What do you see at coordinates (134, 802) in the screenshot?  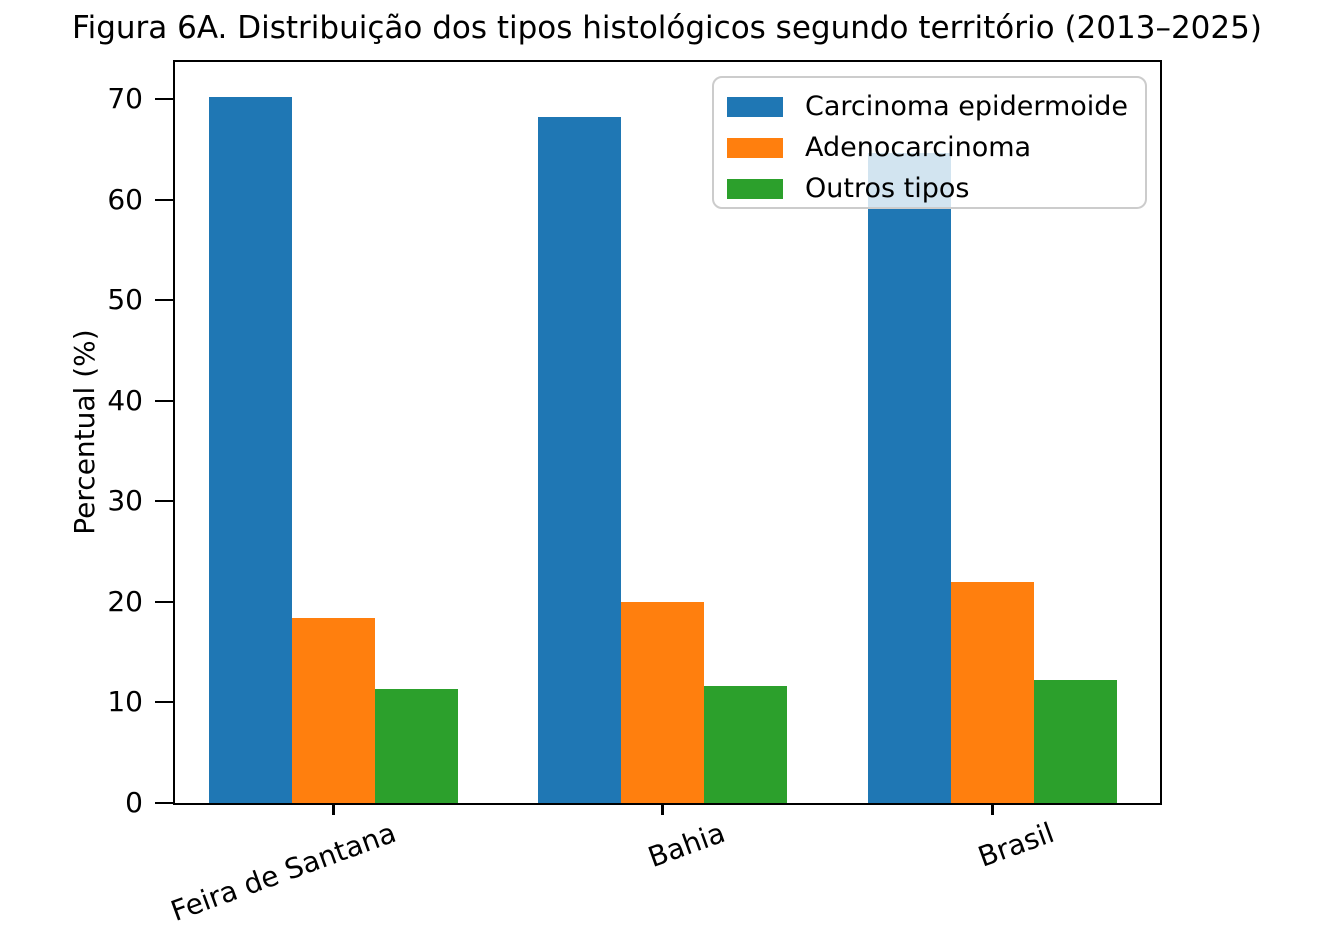 I see `y-tick-label-0: 0` at bounding box center [134, 802].